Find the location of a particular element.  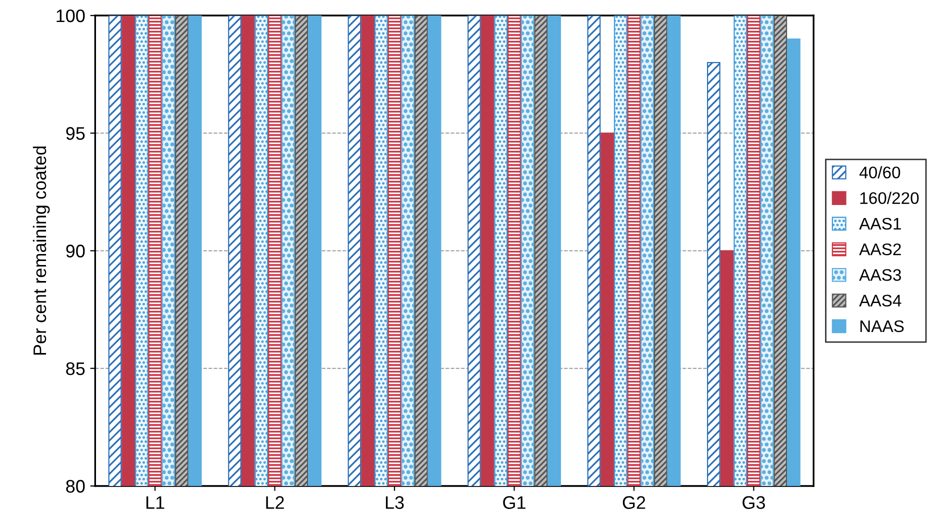

x-tick-label: G1 is located at coordinates (514, 502).